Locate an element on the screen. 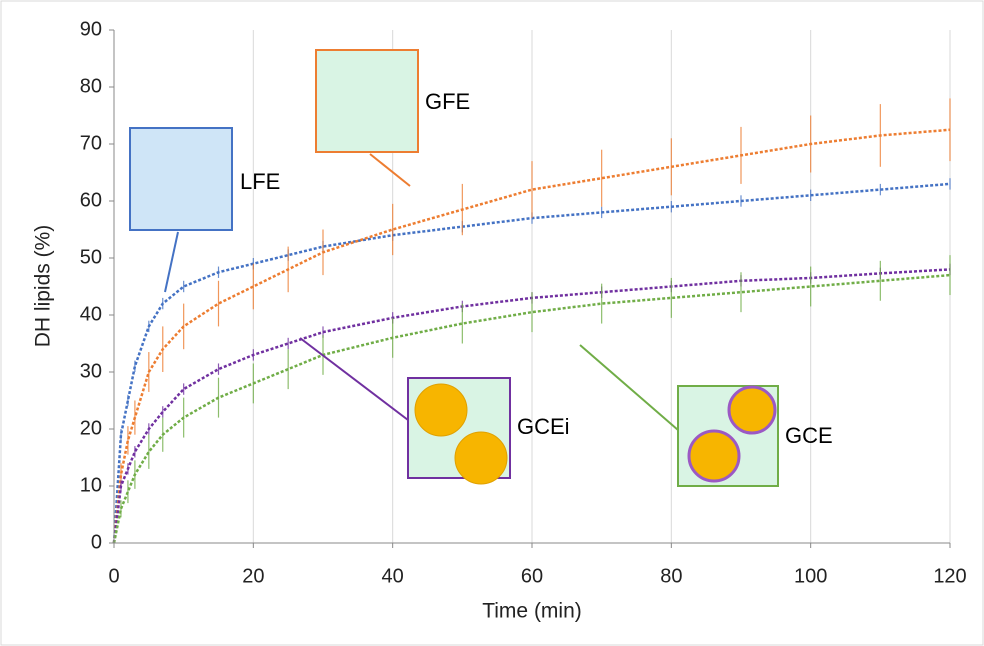 This screenshot has width=984, height=646. y-tick-label: 20 is located at coordinates (91, 428).